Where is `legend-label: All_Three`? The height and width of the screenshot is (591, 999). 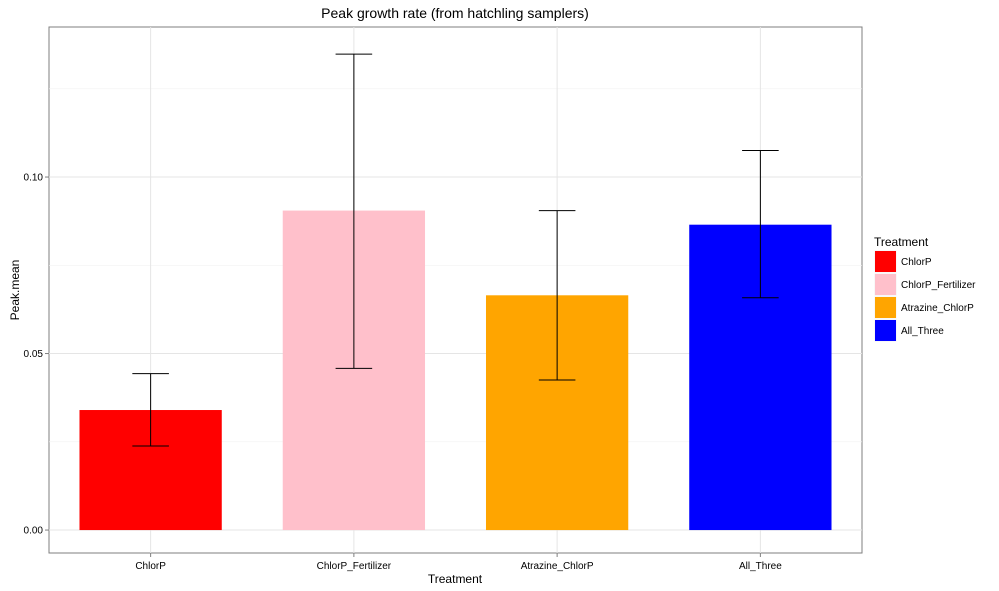 legend-label: All_Three is located at coordinates (922, 331).